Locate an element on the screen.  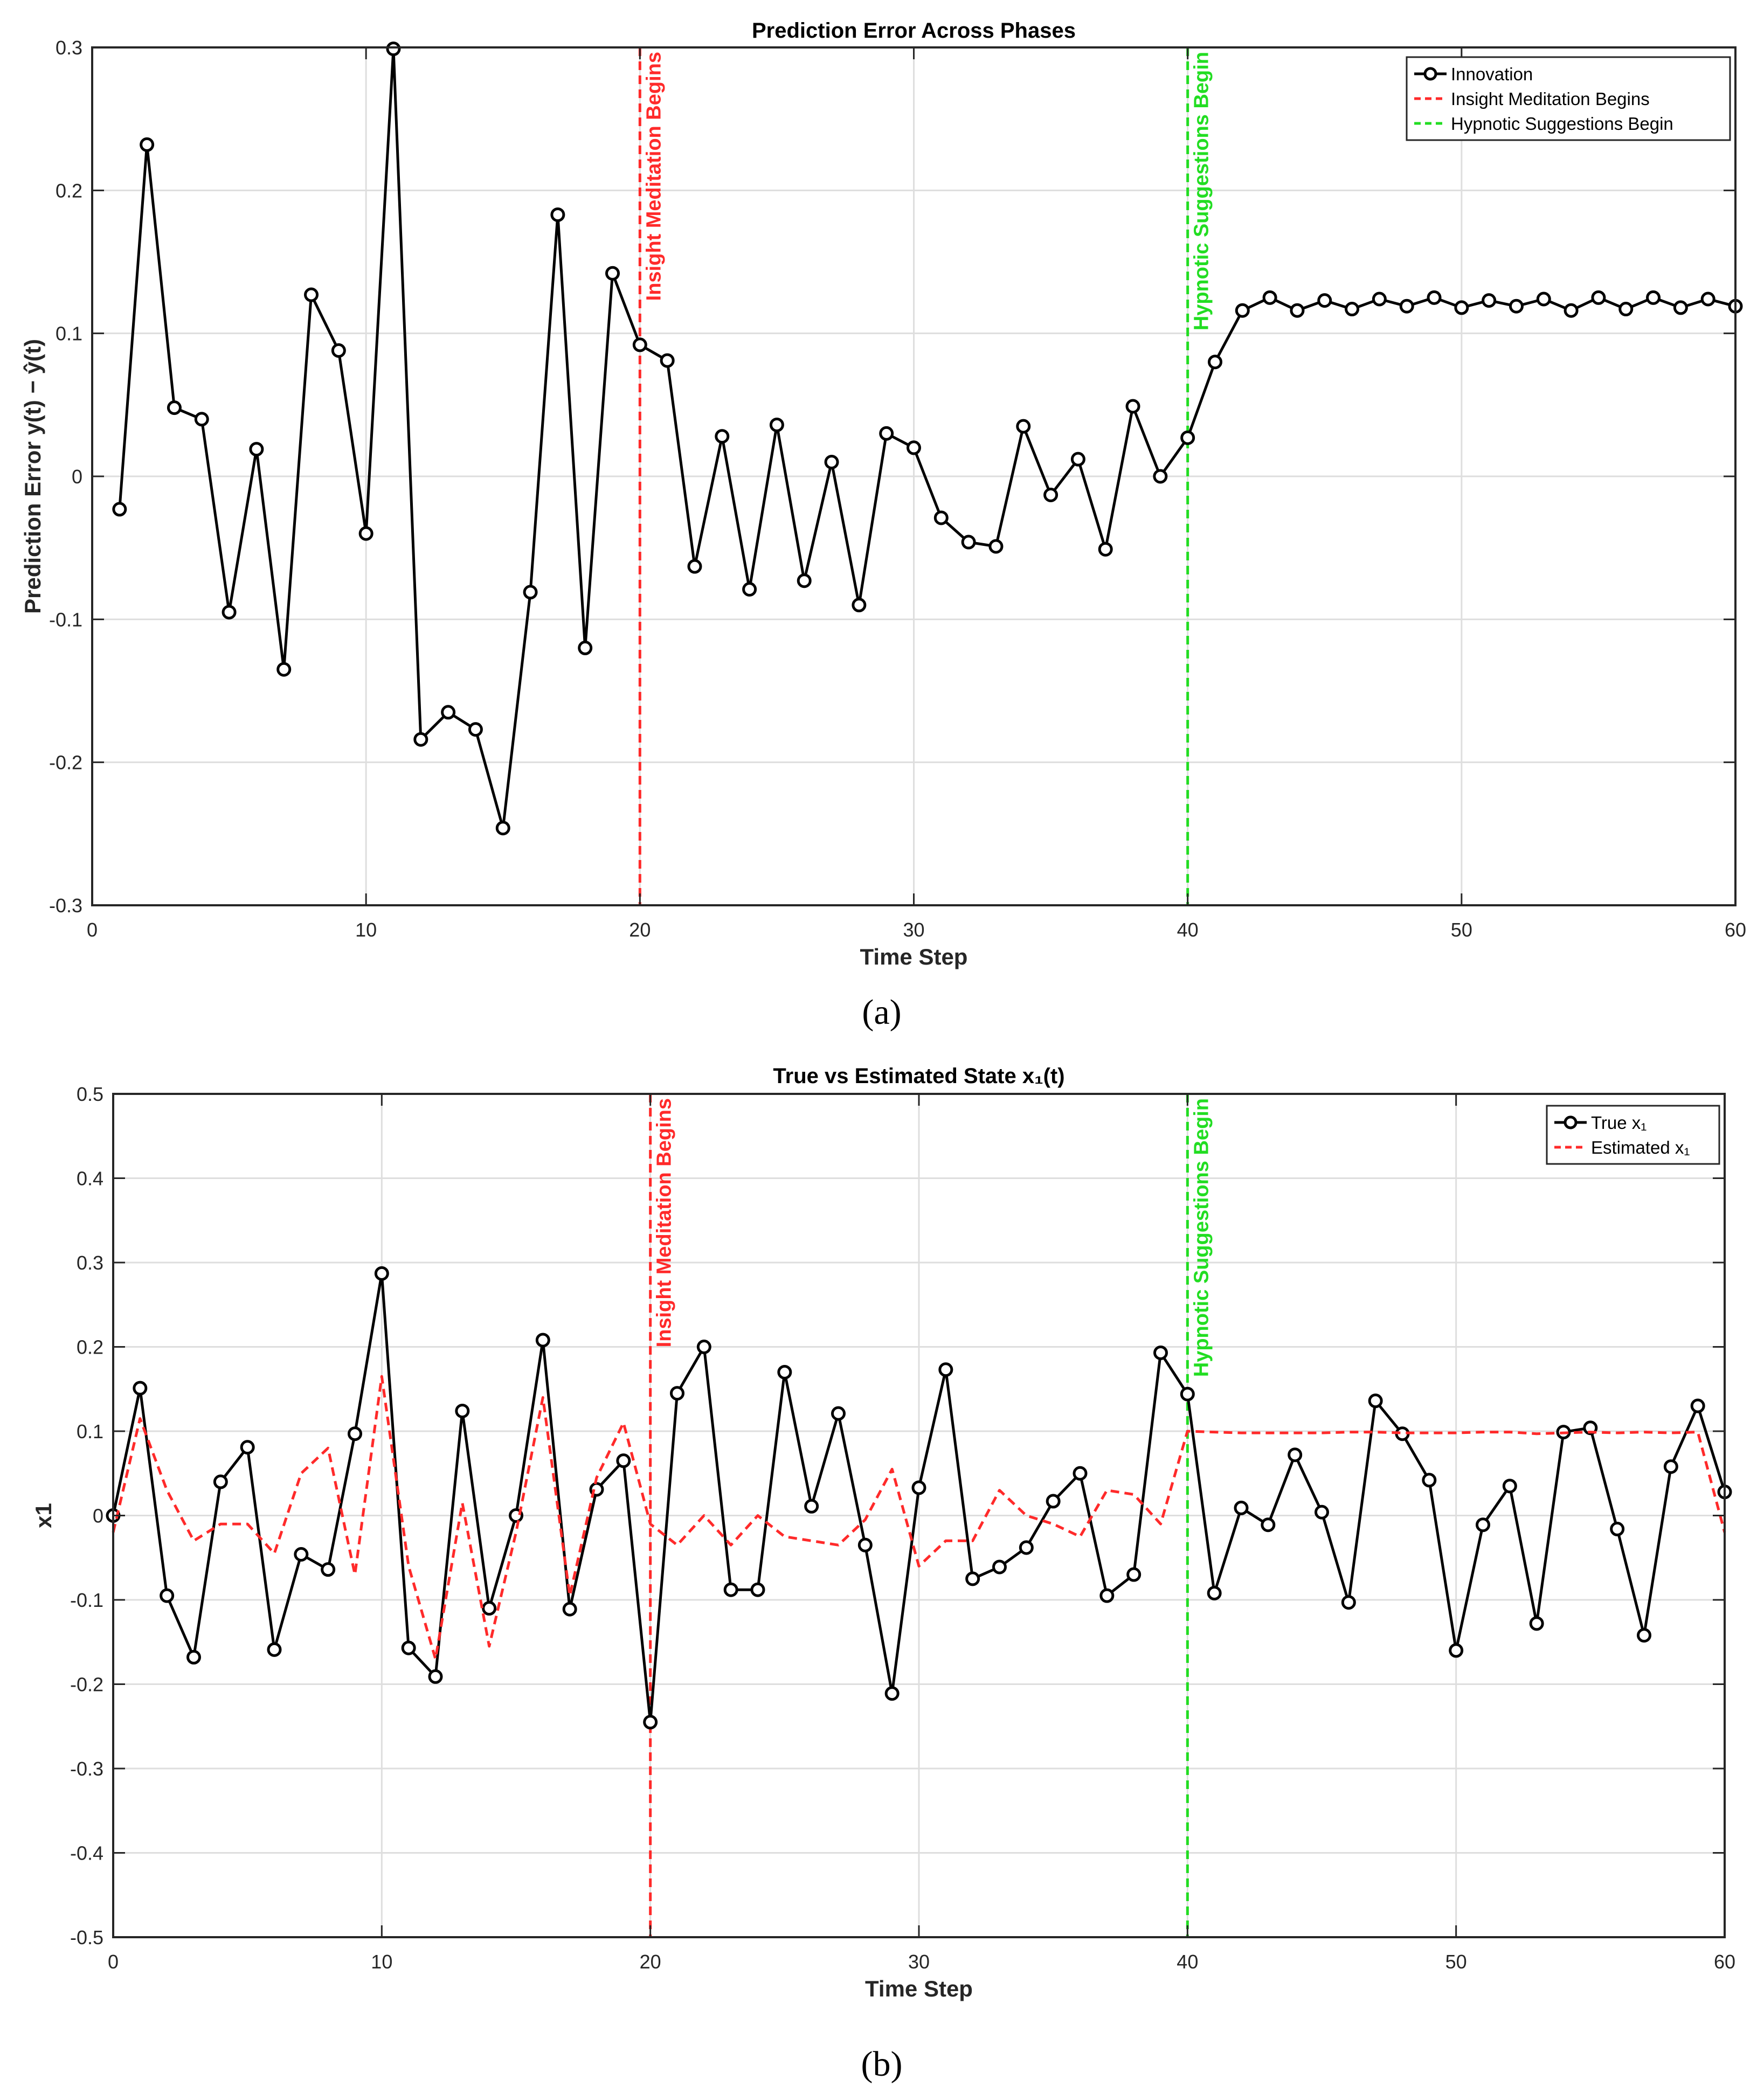
chart-b-title: True vs Estimated State x₁(t) is located at coordinates (918, 1076).